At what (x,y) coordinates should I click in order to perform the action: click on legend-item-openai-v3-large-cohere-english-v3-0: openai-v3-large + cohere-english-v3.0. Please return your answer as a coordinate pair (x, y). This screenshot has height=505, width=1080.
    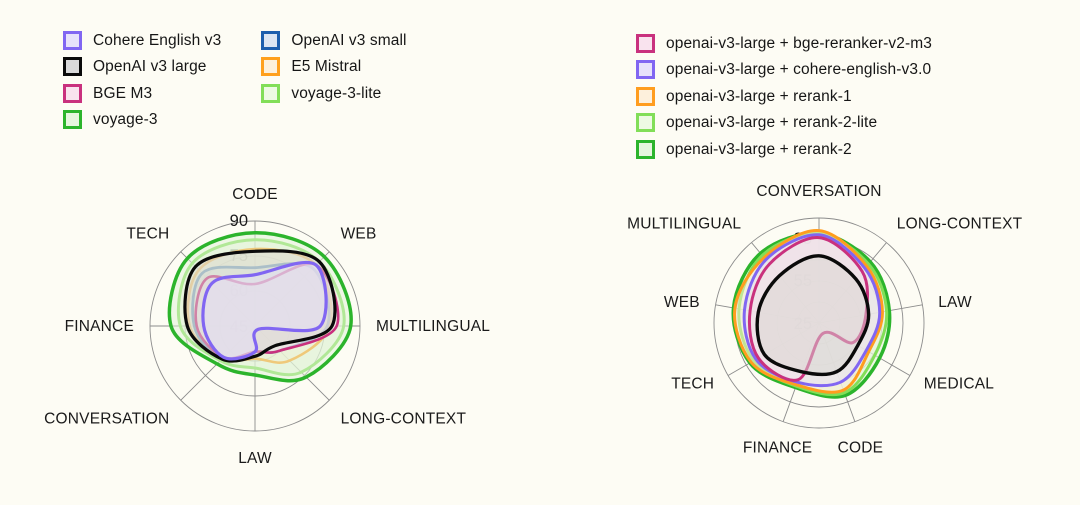
    Looking at the image, I should click on (784, 70).